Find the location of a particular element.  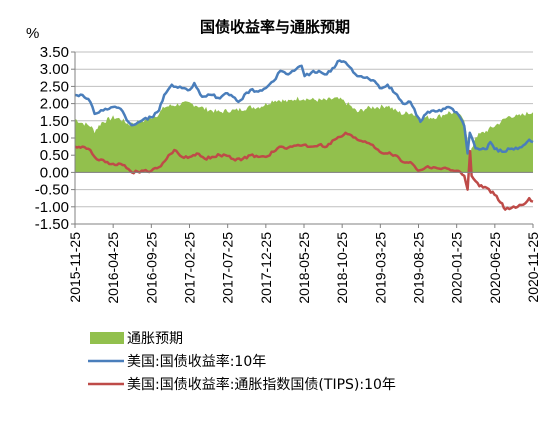

y-tick-label: 0.00 is located at coordinates (54, 172).